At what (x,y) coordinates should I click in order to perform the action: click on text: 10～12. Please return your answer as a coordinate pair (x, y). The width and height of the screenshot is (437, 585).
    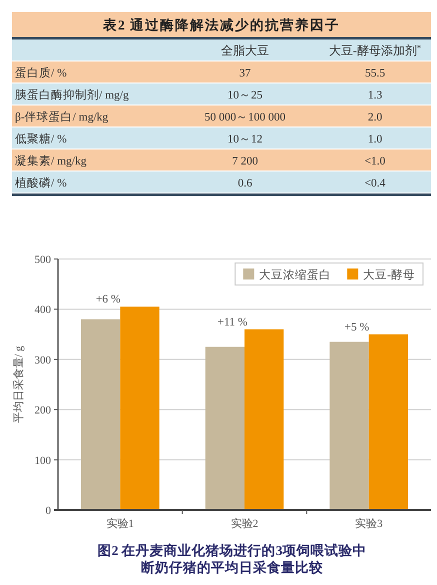
    Looking at the image, I should click on (245, 140).